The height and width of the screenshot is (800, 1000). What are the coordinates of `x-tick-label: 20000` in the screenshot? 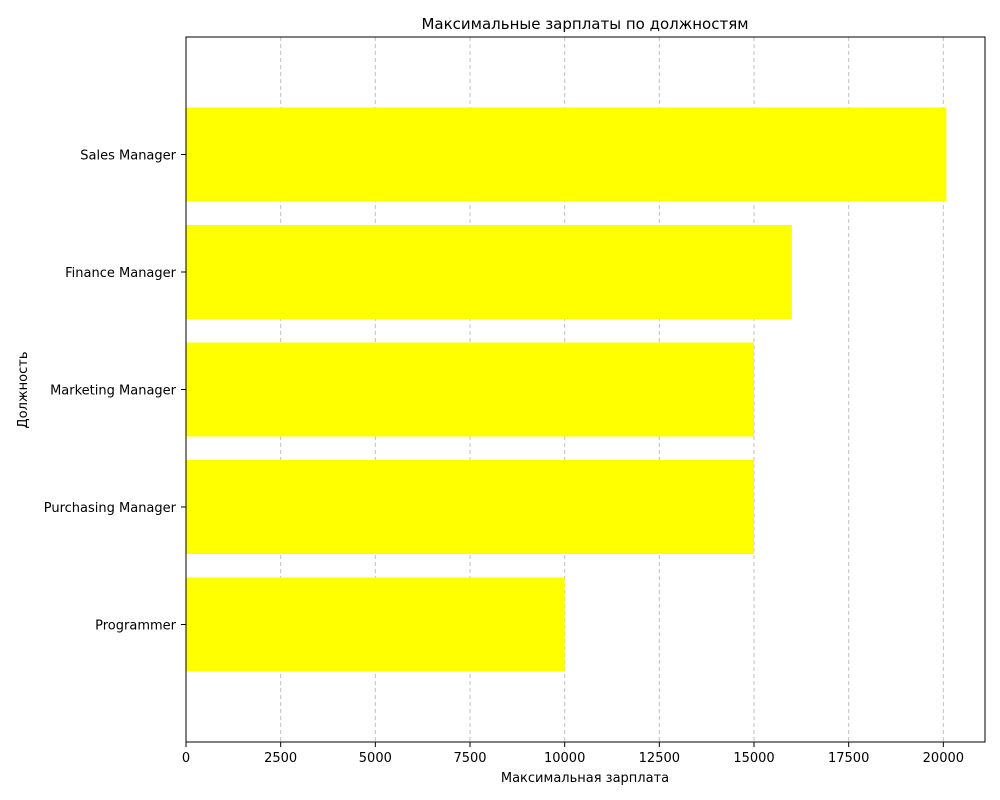 It's located at (943, 758).